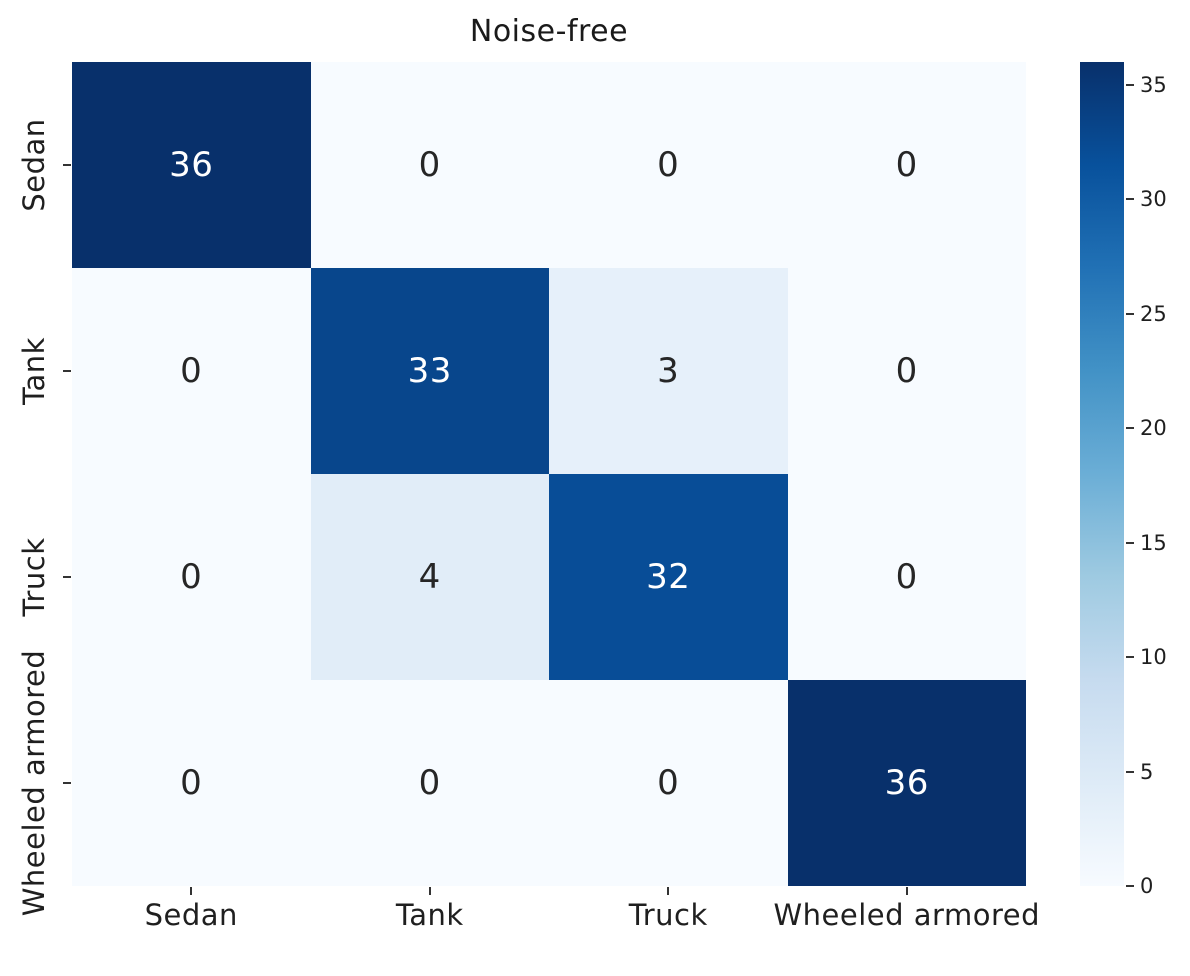  I want to click on y-tick-label: Sedan, so click(34, 165).